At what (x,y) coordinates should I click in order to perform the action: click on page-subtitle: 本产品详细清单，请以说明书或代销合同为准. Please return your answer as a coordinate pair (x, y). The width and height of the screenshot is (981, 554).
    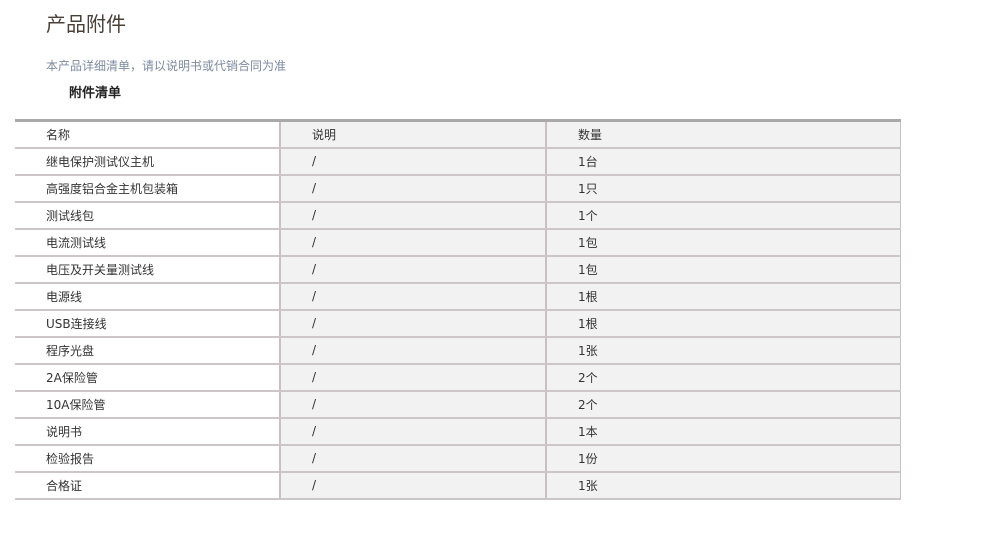
    Looking at the image, I should click on (166, 66).